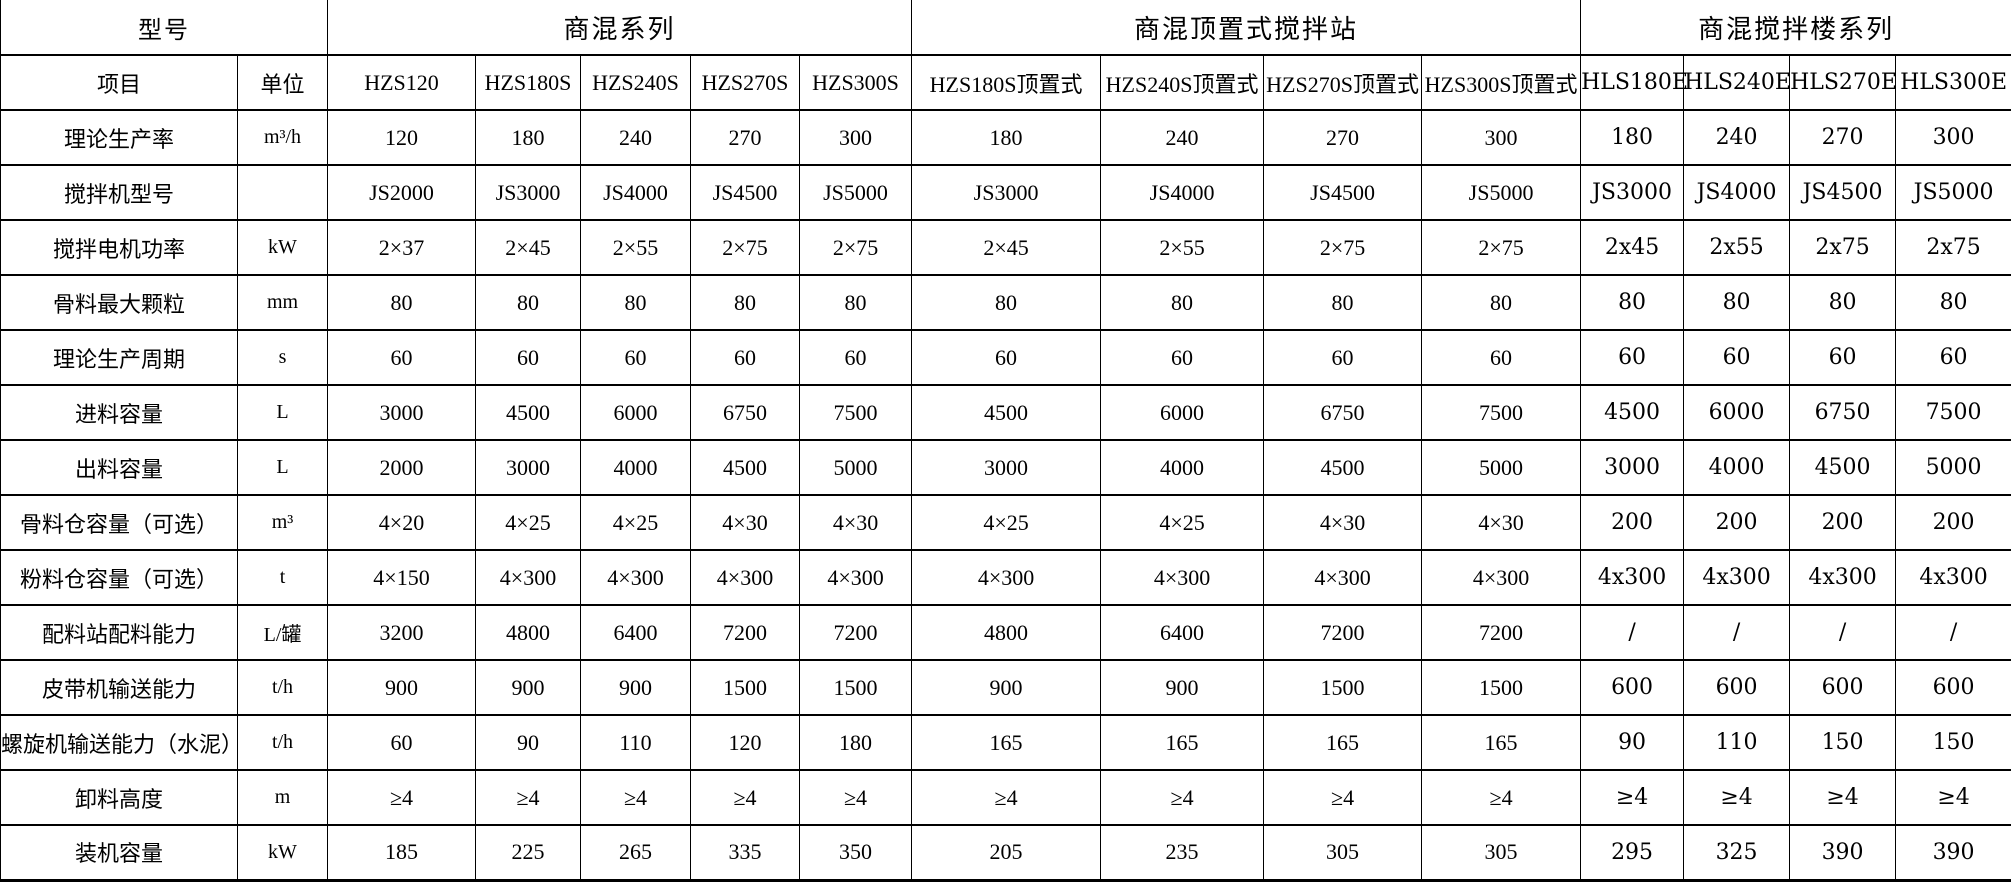  I want to click on value-cell: JS2000, so click(402, 192).